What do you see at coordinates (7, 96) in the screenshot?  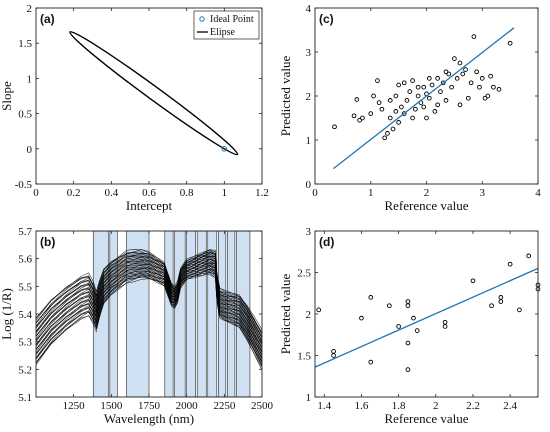 I see `panel-a-y-axis-label: Slope` at bounding box center [7, 96].